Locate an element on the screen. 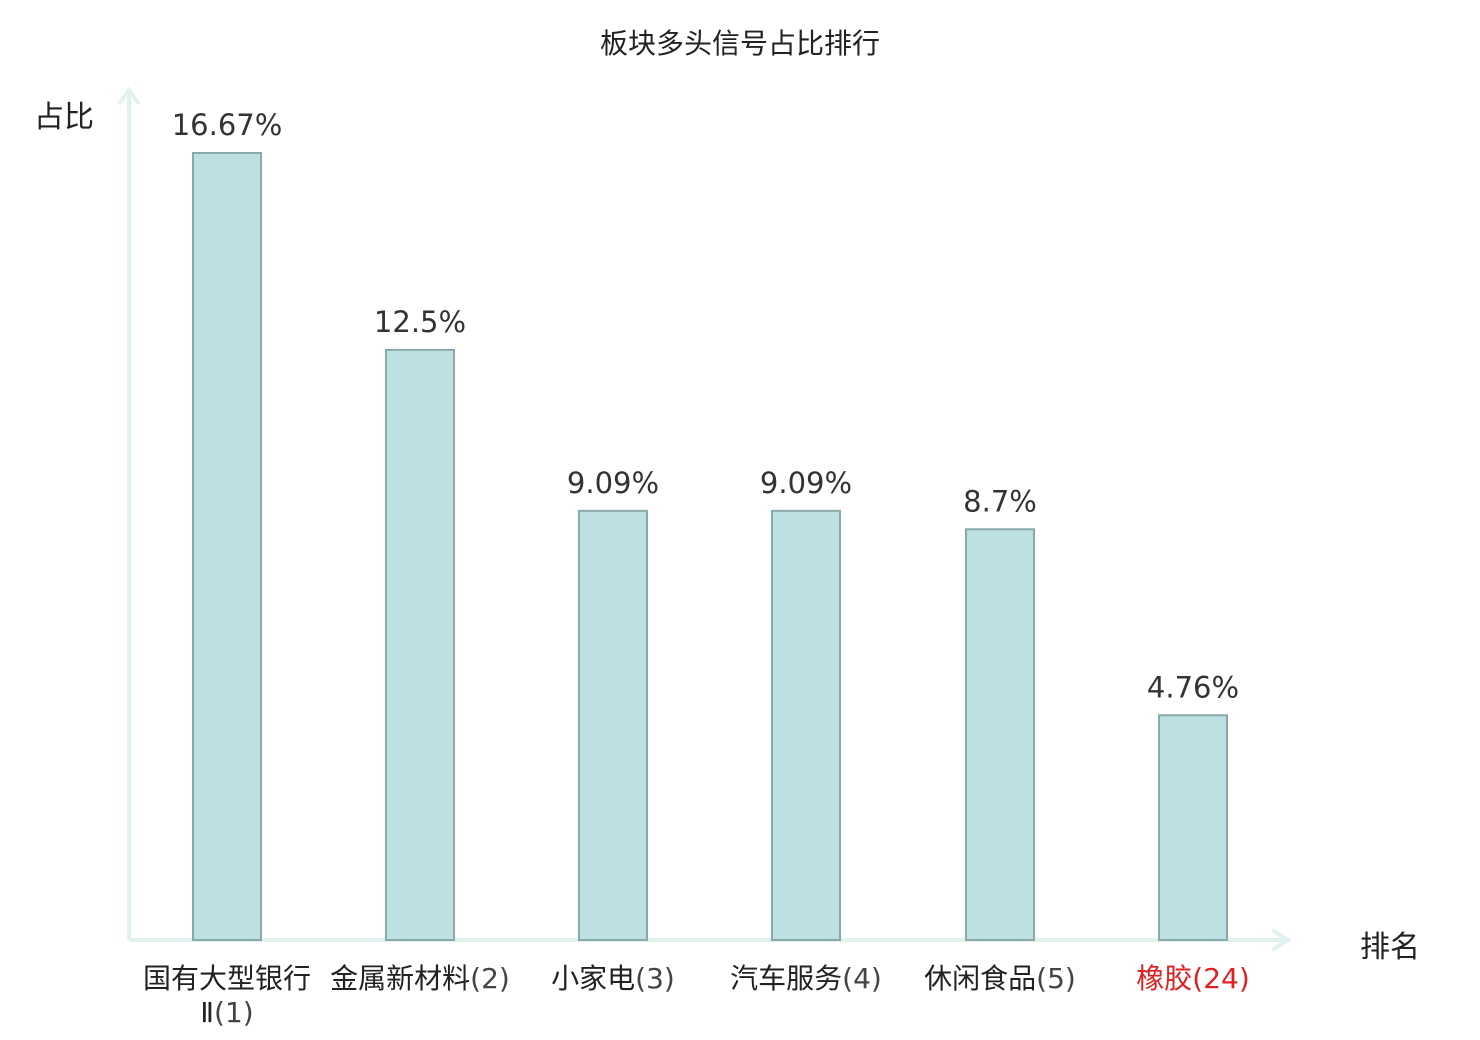 This screenshot has height=1040, width=1480. category-label-3: 汽车服务(4) is located at coordinates (806, 979).